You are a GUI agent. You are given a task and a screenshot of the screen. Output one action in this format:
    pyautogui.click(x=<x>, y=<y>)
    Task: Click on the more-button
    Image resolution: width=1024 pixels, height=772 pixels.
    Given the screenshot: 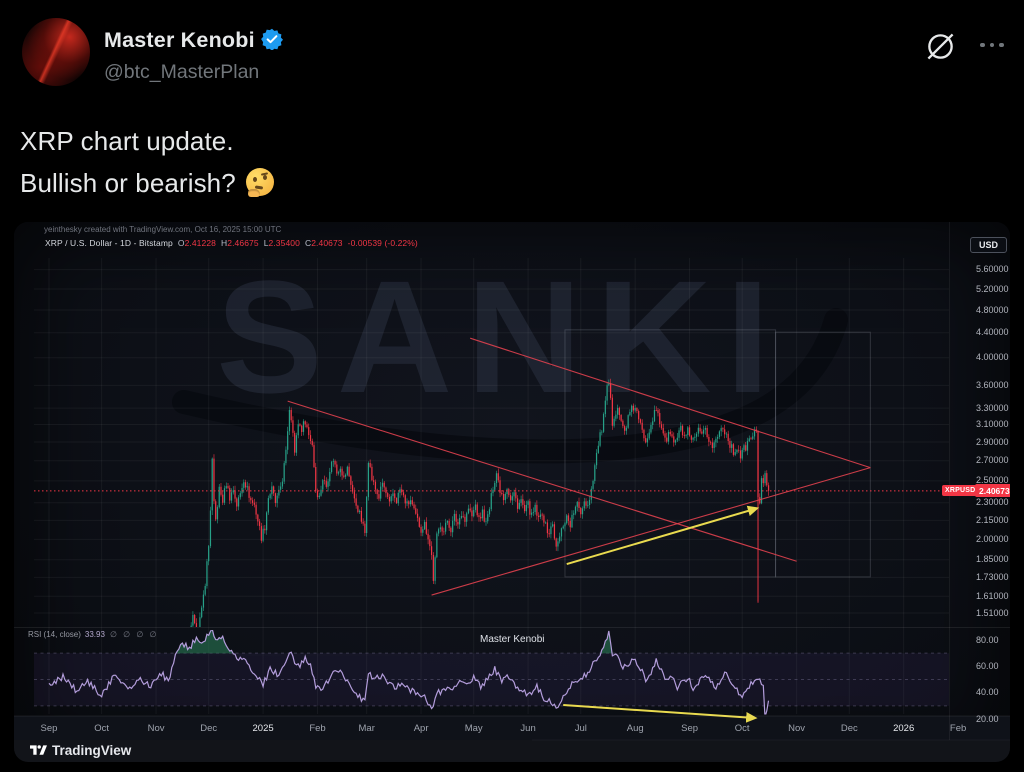 What is the action you would take?
    pyautogui.click(x=992, y=45)
    